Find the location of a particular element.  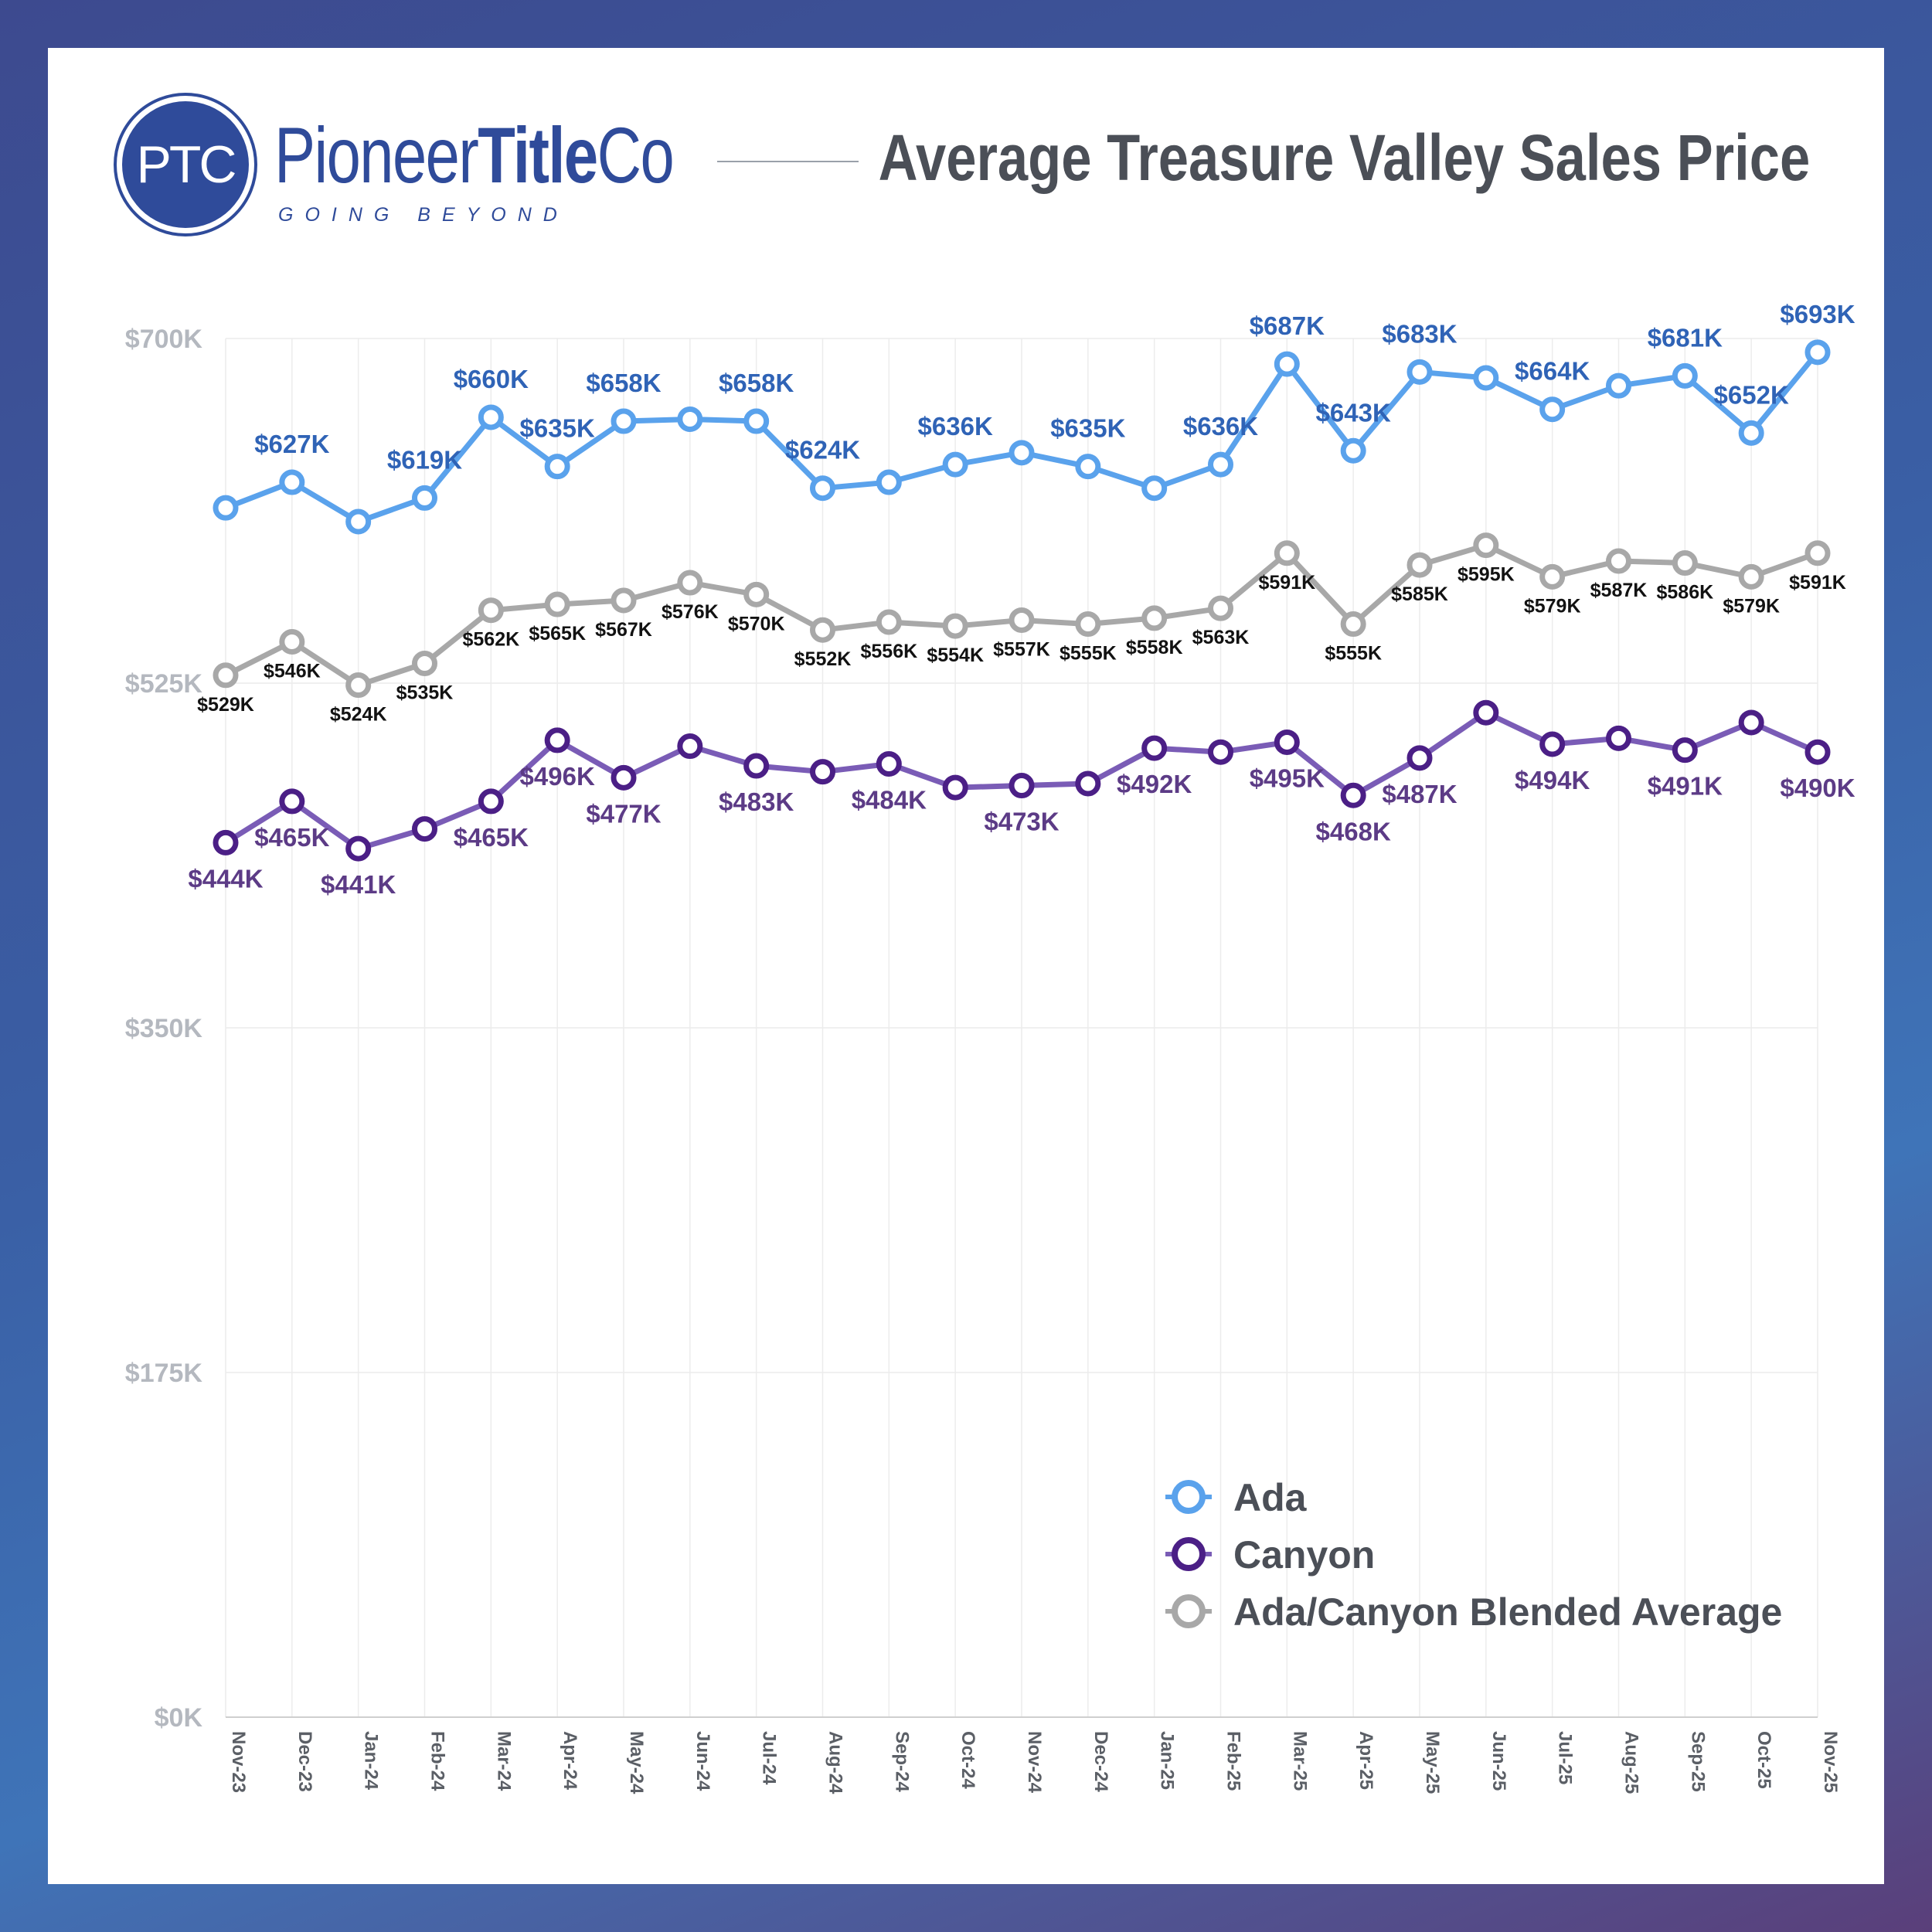

y-tick-label: $525K is located at coordinates (164, 684).